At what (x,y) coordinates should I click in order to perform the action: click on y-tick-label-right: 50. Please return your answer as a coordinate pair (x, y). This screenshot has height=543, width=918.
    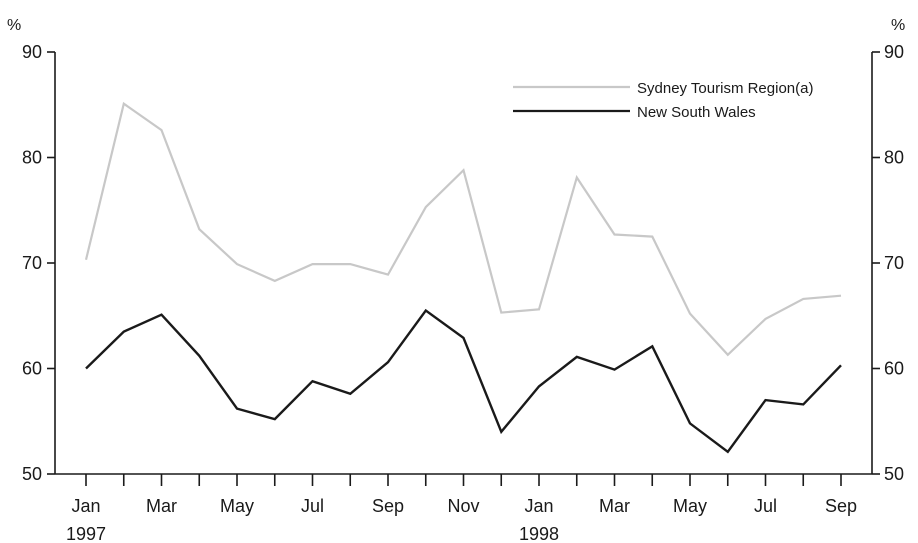
    Looking at the image, I should click on (894, 474).